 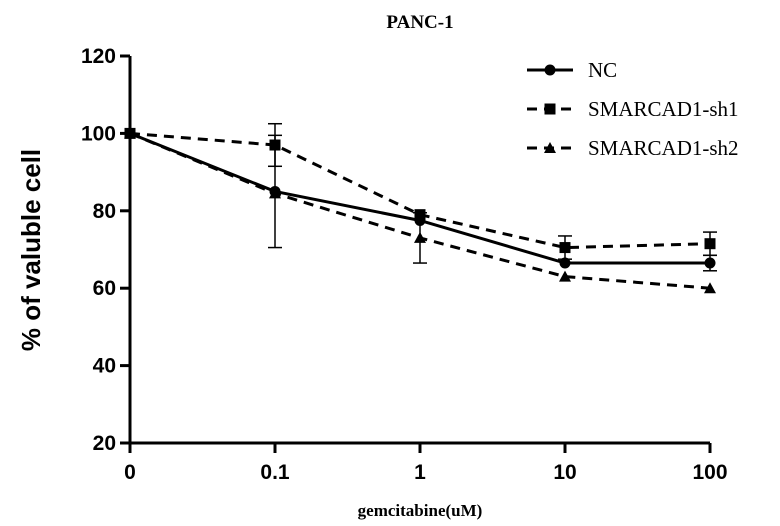 I want to click on y-tick-label: 120, so click(x=98, y=56).